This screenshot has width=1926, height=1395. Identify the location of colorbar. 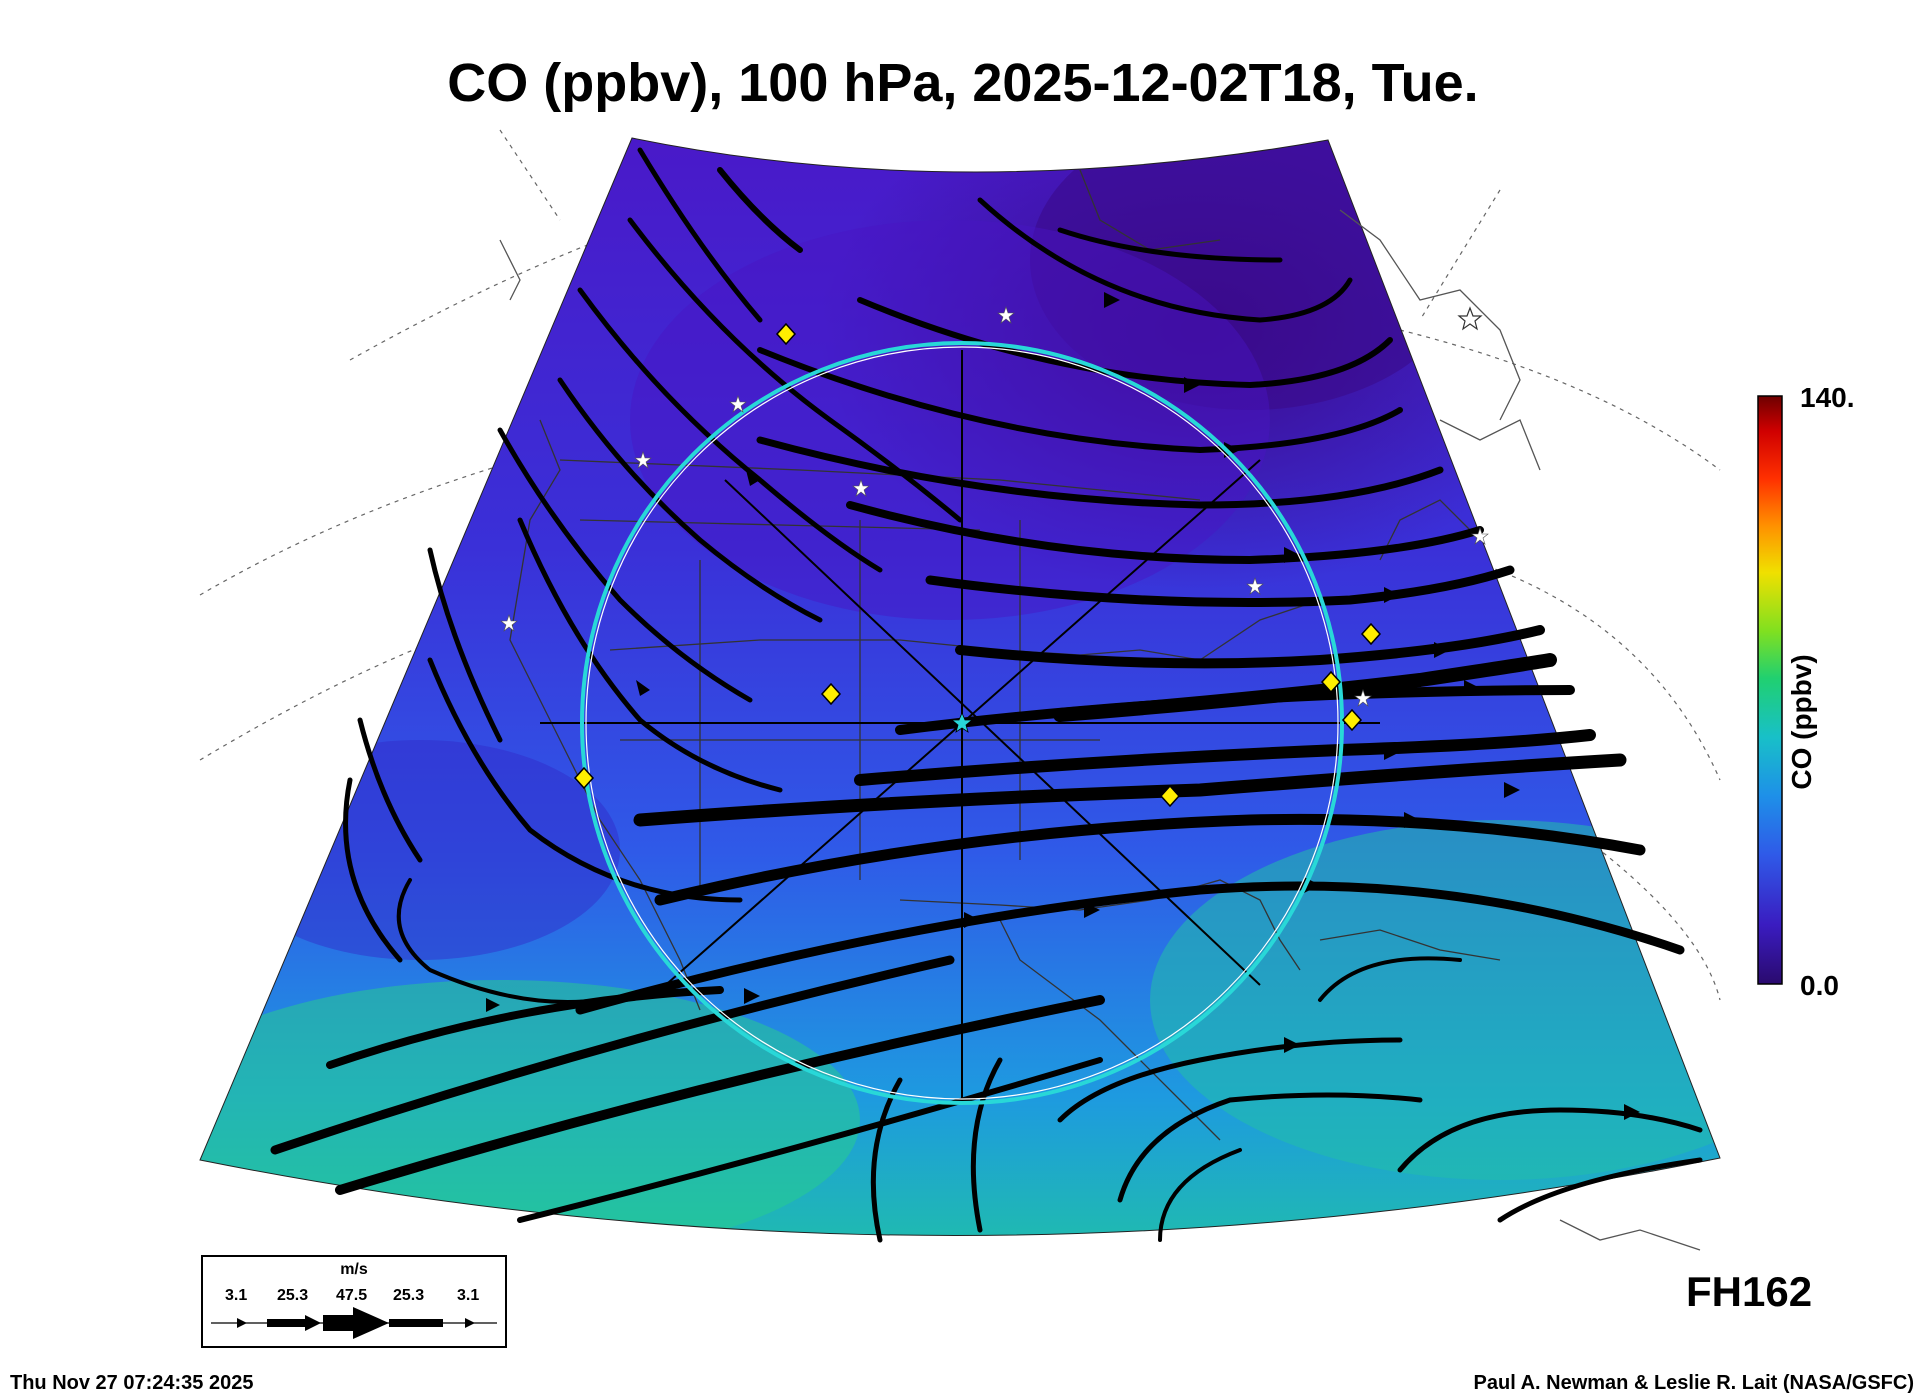
(1770, 690).